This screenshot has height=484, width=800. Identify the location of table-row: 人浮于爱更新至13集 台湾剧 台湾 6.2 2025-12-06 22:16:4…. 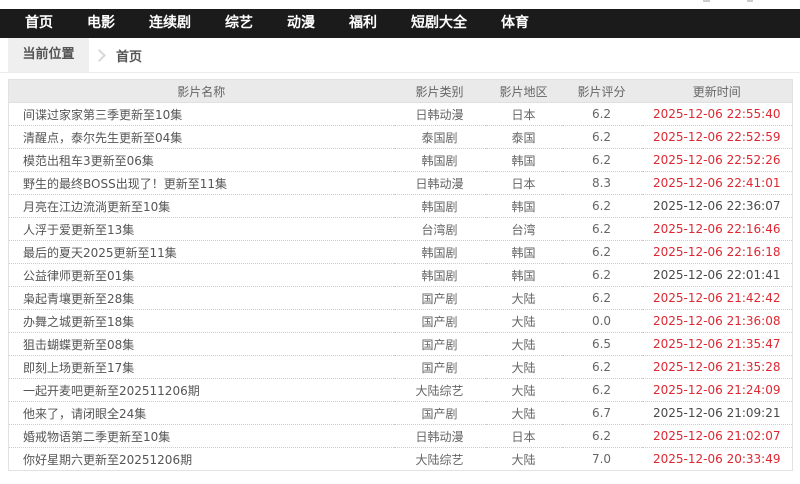
(400, 229).